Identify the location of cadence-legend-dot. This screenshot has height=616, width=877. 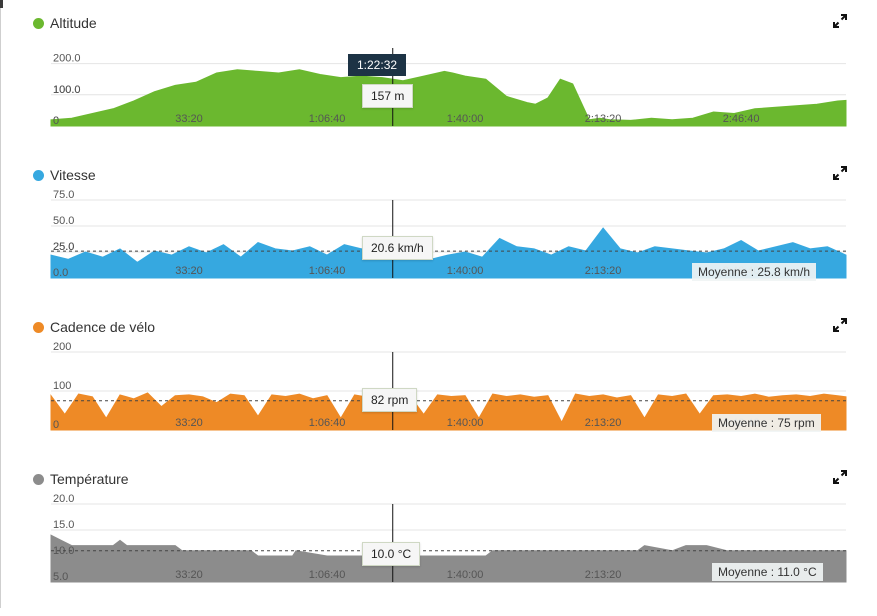
(38, 327).